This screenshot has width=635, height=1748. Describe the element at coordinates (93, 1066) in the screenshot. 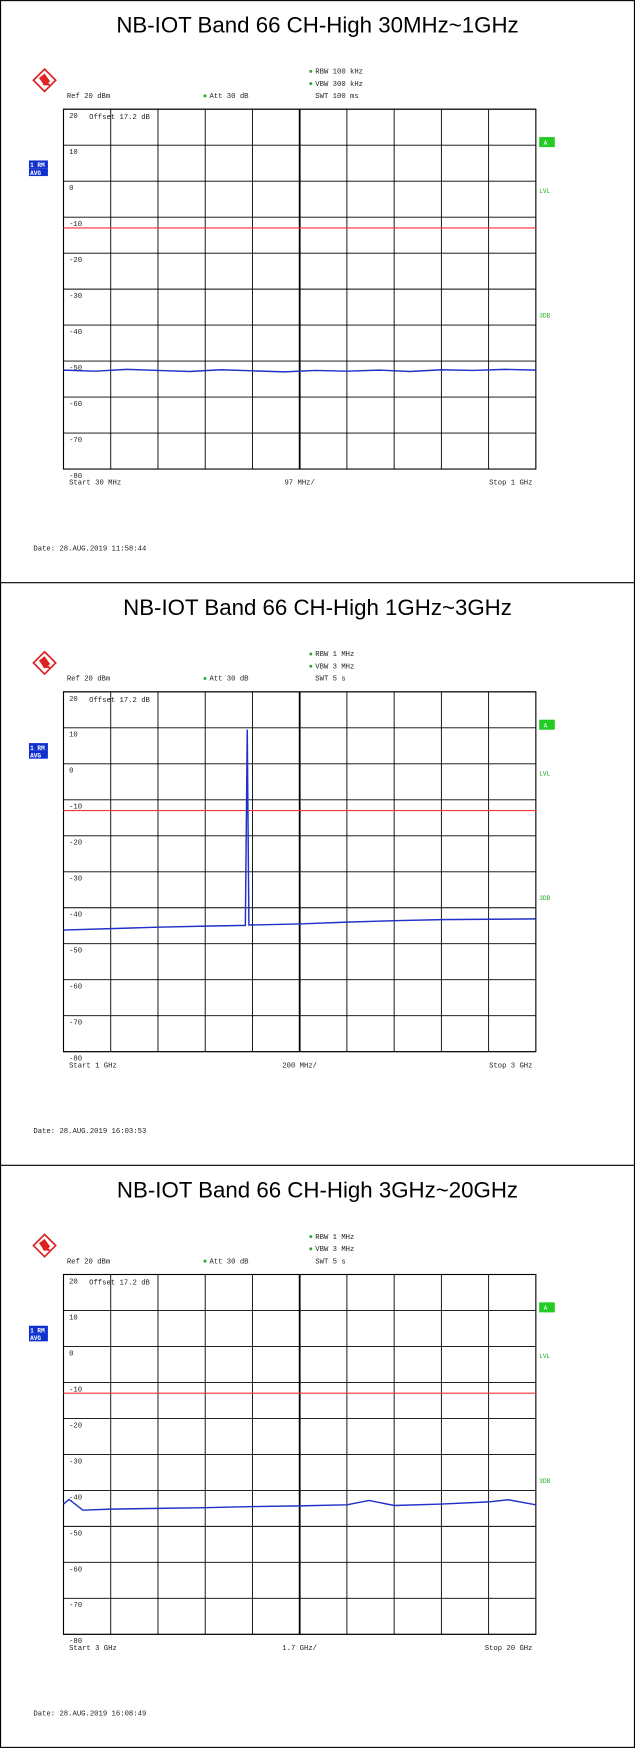

I see `start-label: Start 1 GHz` at that location.